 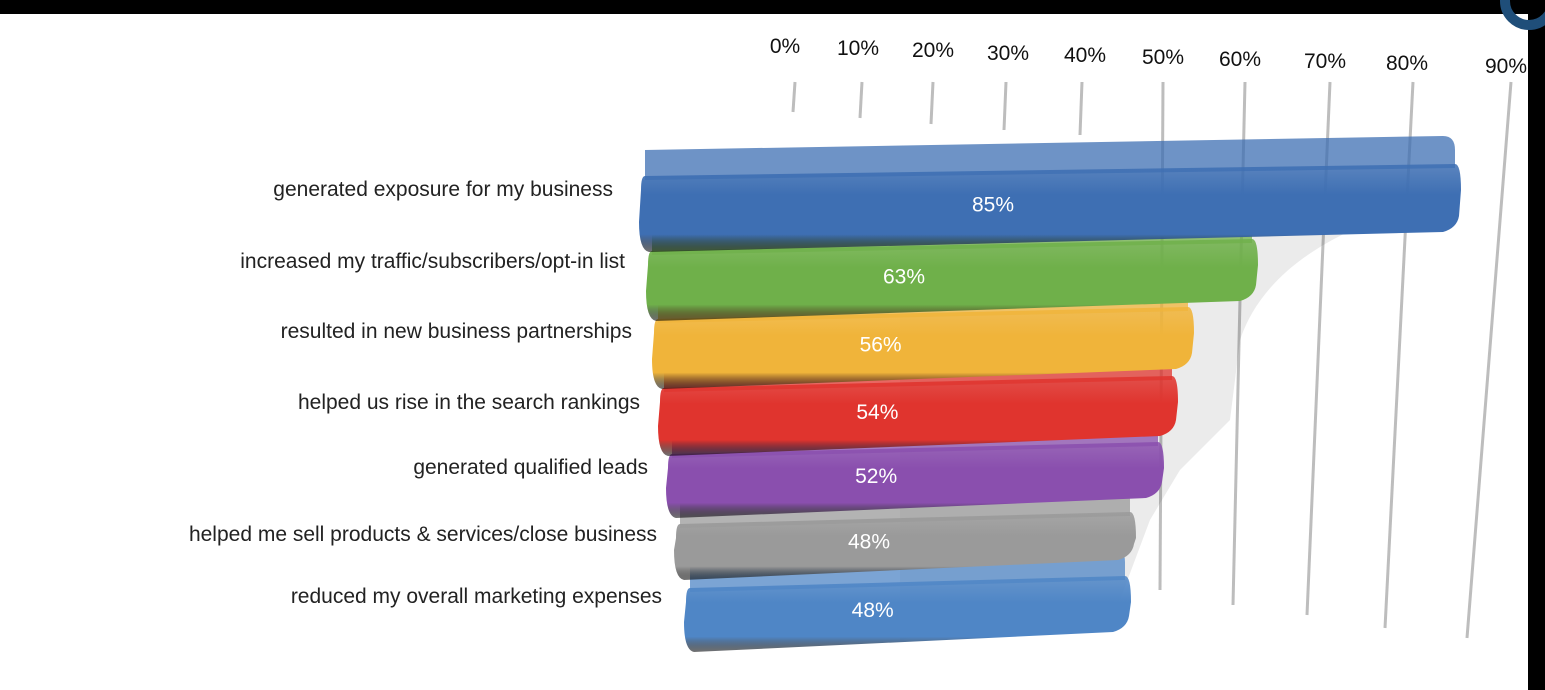 What do you see at coordinates (785, 46) in the screenshot?
I see `x-tick-label: 0%` at bounding box center [785, 46].